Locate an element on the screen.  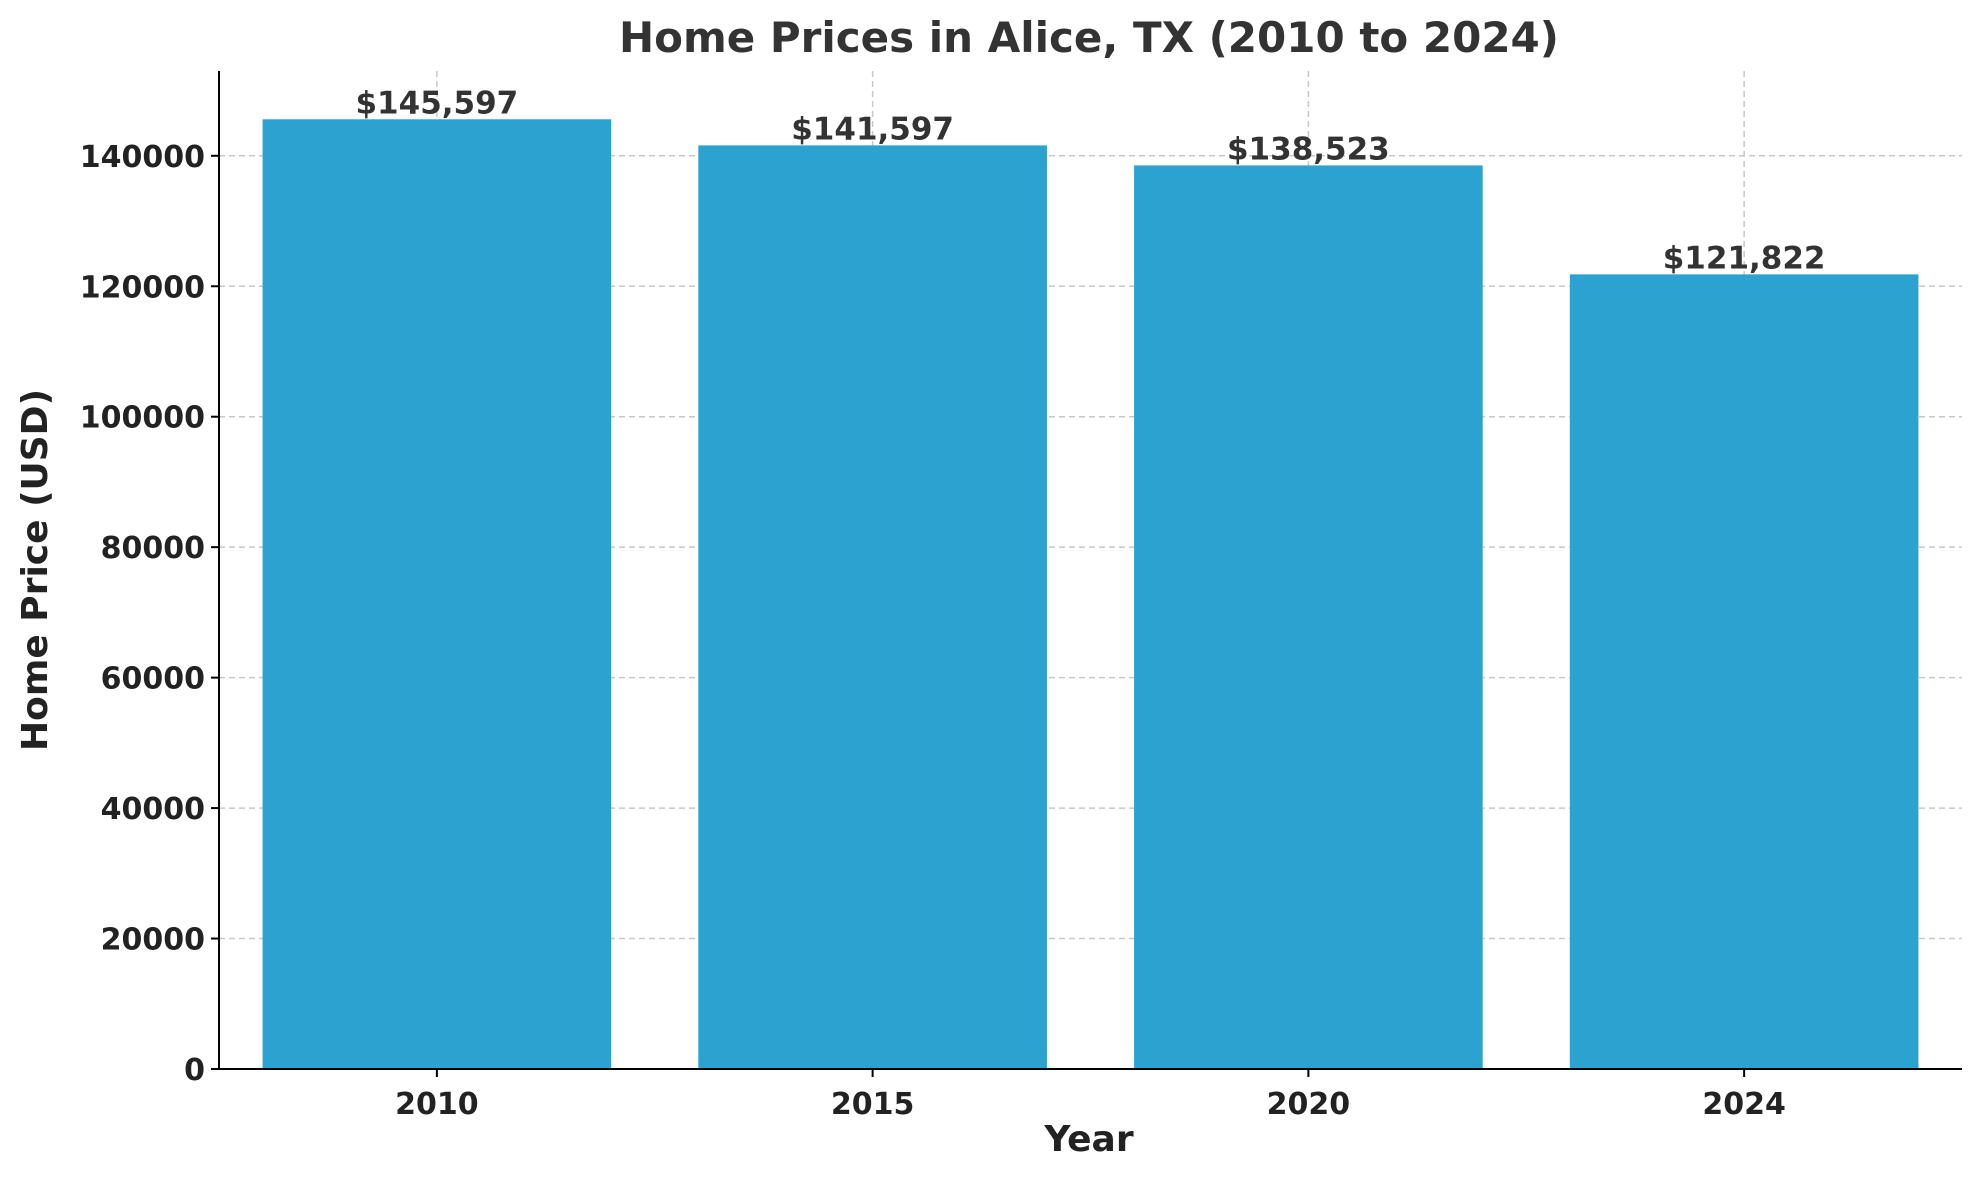
y-tick-label: 40000 is located at coordinates (153, 809).